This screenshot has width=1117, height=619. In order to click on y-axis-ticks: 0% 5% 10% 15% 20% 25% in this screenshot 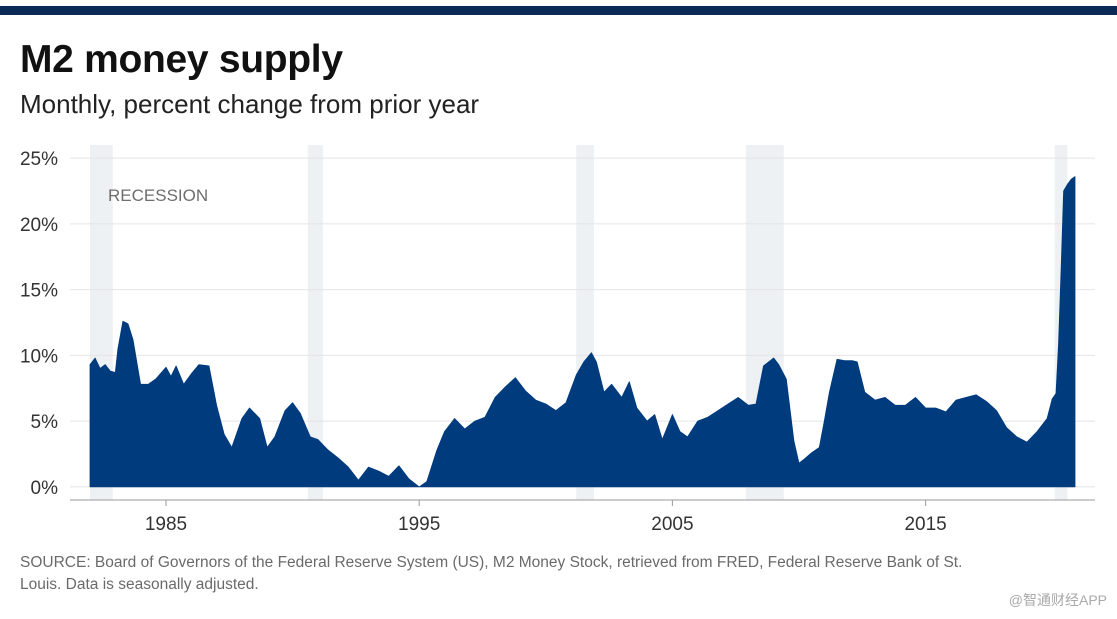, I will do `click(39, 324)`.